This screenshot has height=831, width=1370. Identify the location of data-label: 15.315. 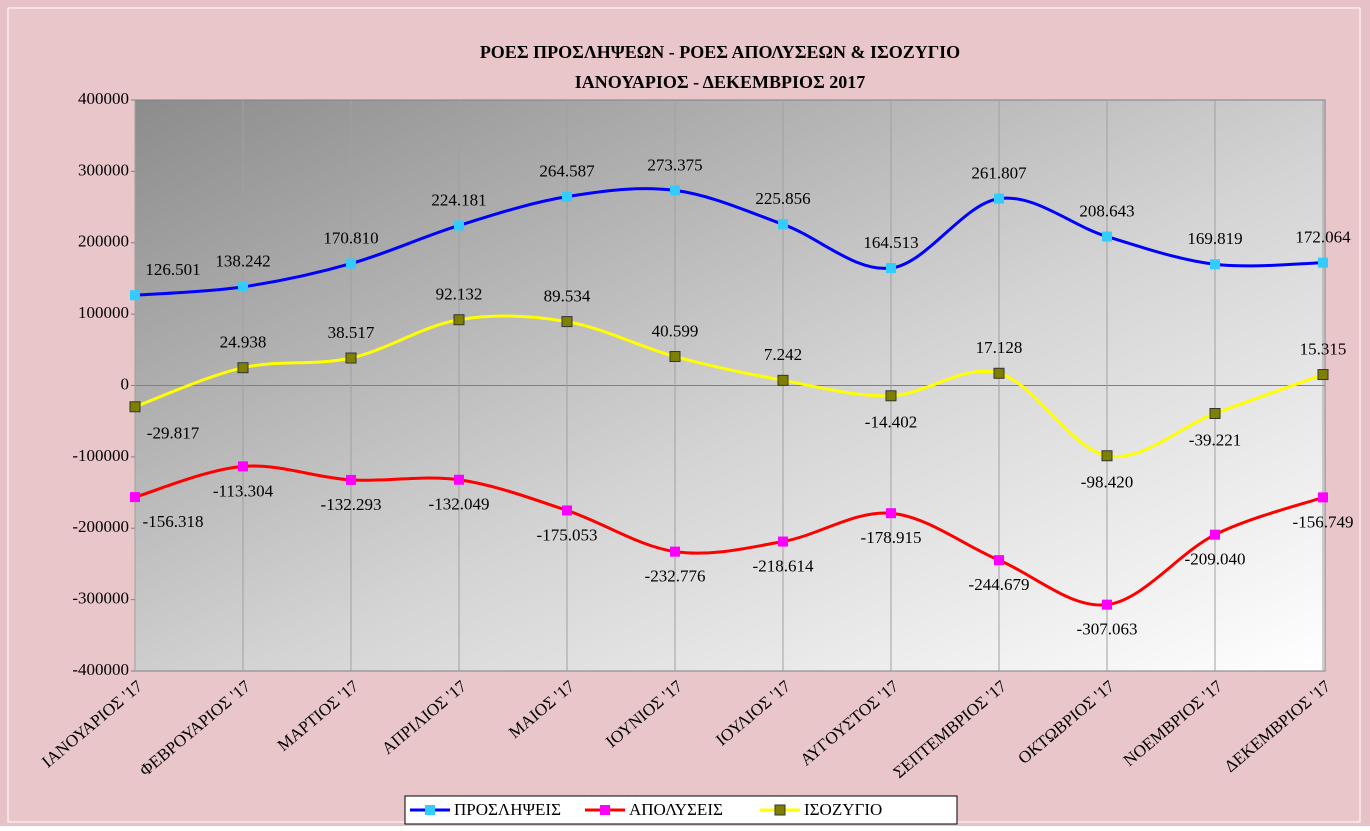
(1323, 348).